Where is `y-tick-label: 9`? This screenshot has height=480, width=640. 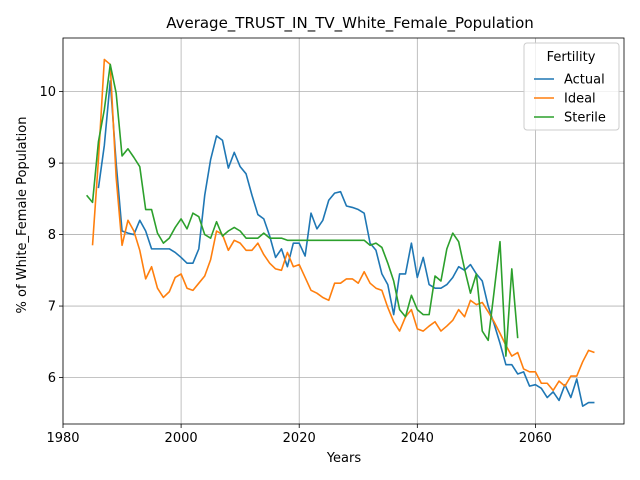
y-tick-label: 9 is located at coordinates (52, 164).